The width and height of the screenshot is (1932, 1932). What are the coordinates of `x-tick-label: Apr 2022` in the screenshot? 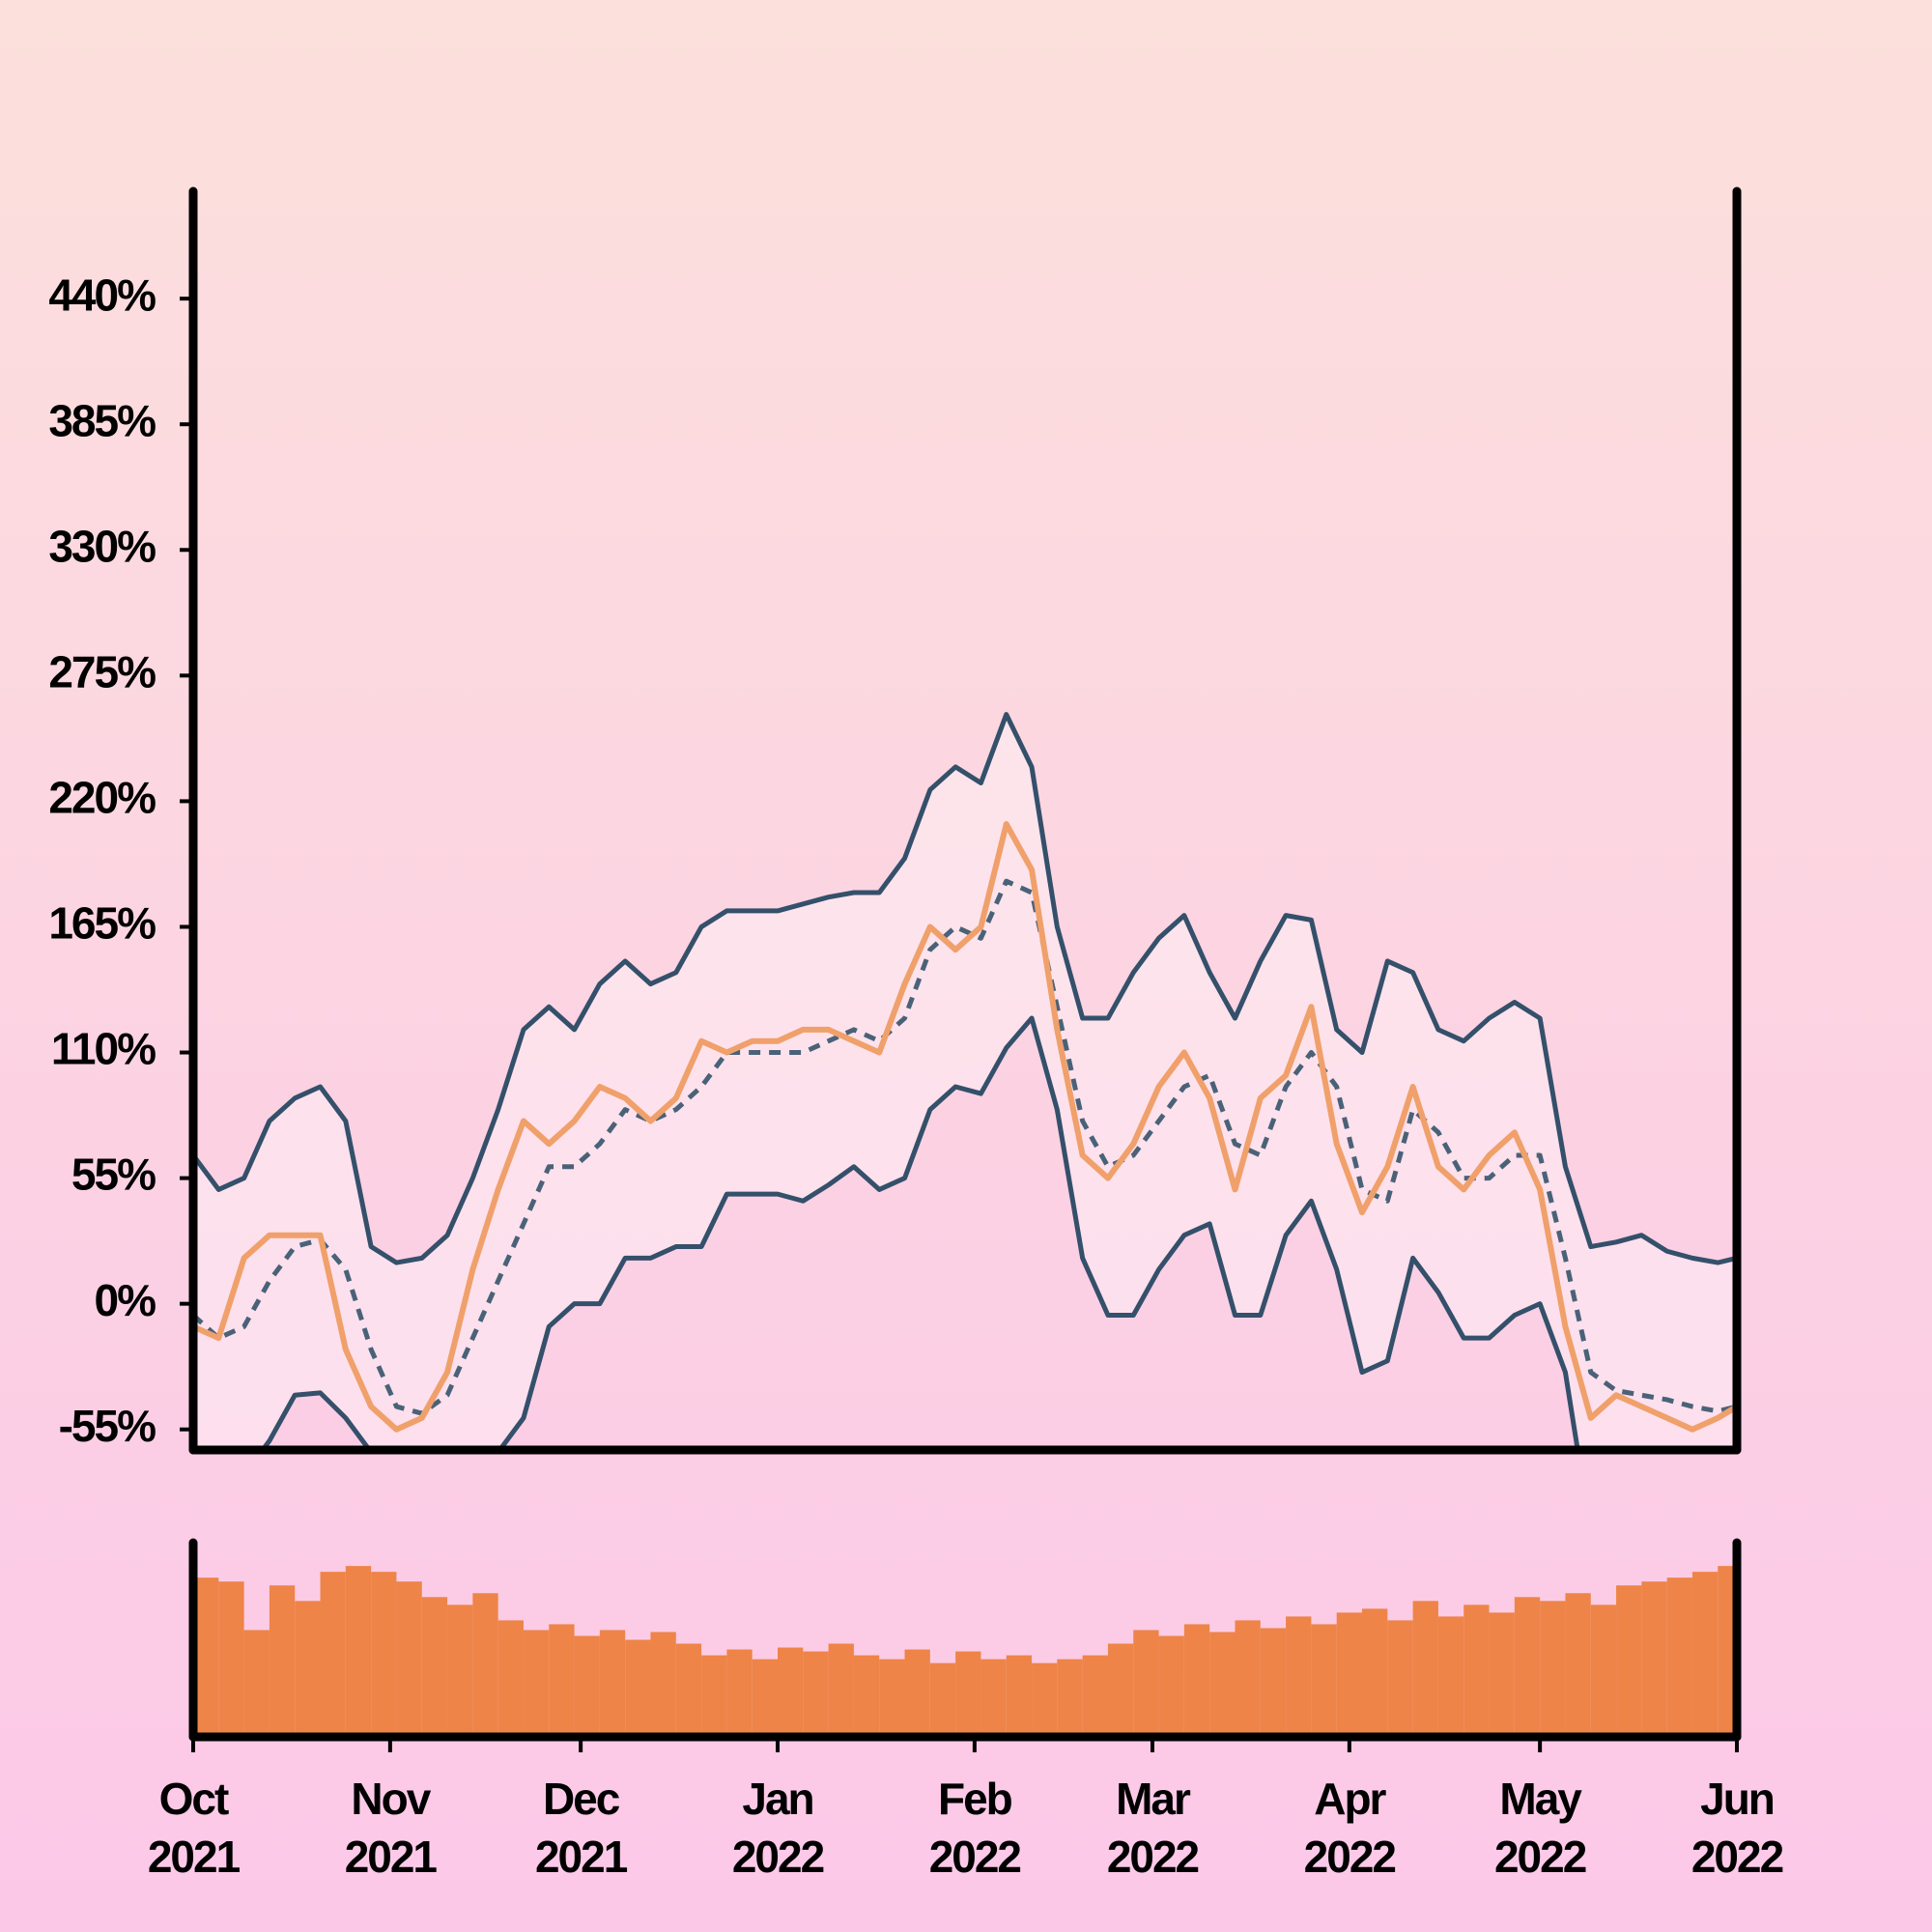 It's located at (1350, 1828).